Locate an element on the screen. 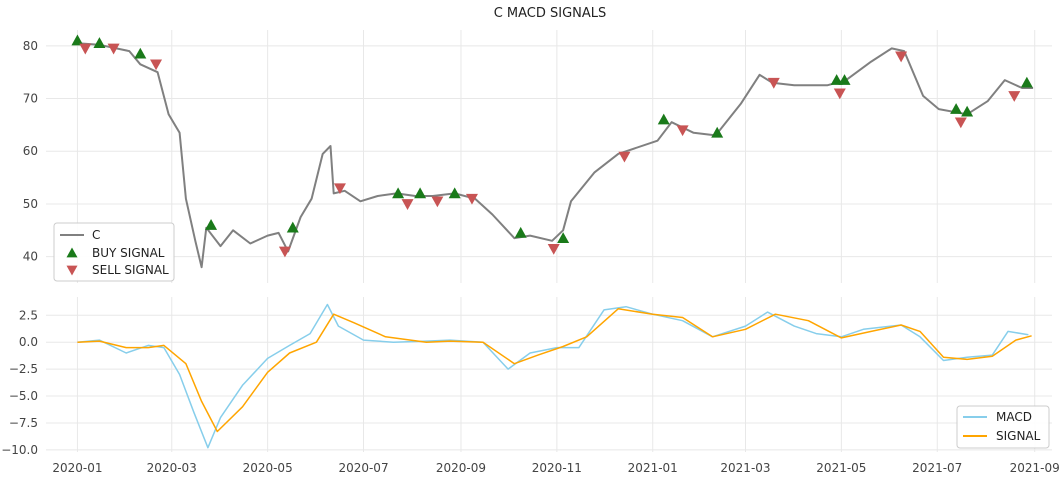  legend-price-label: C is located at coordinates (96, 235).